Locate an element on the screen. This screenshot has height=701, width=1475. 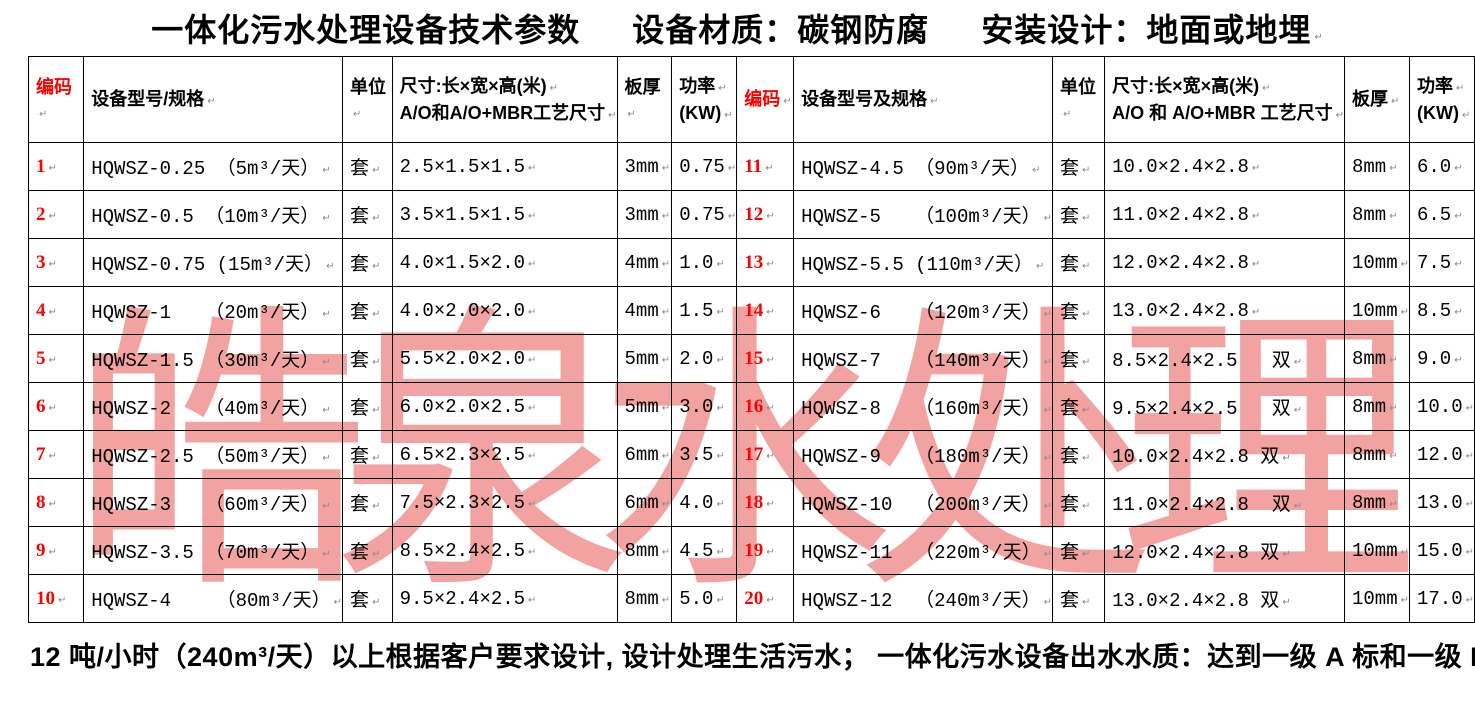
cell-model: HQWSZ-0.75 (15m³/天） is located at coordinates (213, 262).